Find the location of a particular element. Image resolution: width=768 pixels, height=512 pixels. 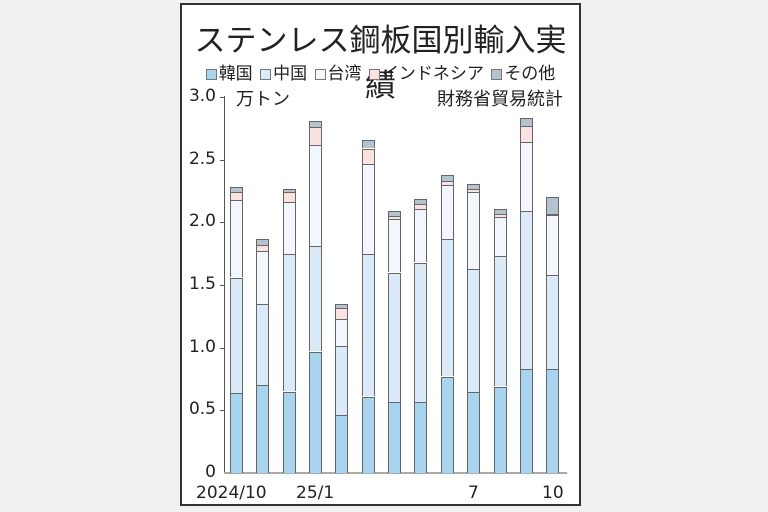

legend-swatch-china is located at coordinates (266, 74).